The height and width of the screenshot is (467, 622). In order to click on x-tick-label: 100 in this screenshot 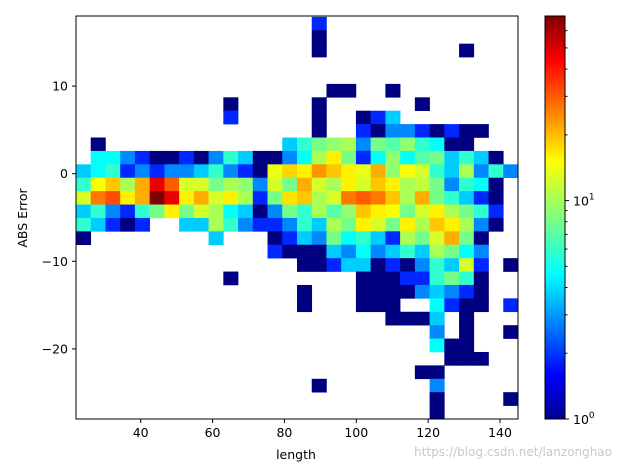, I will do `click(356, 432)`.